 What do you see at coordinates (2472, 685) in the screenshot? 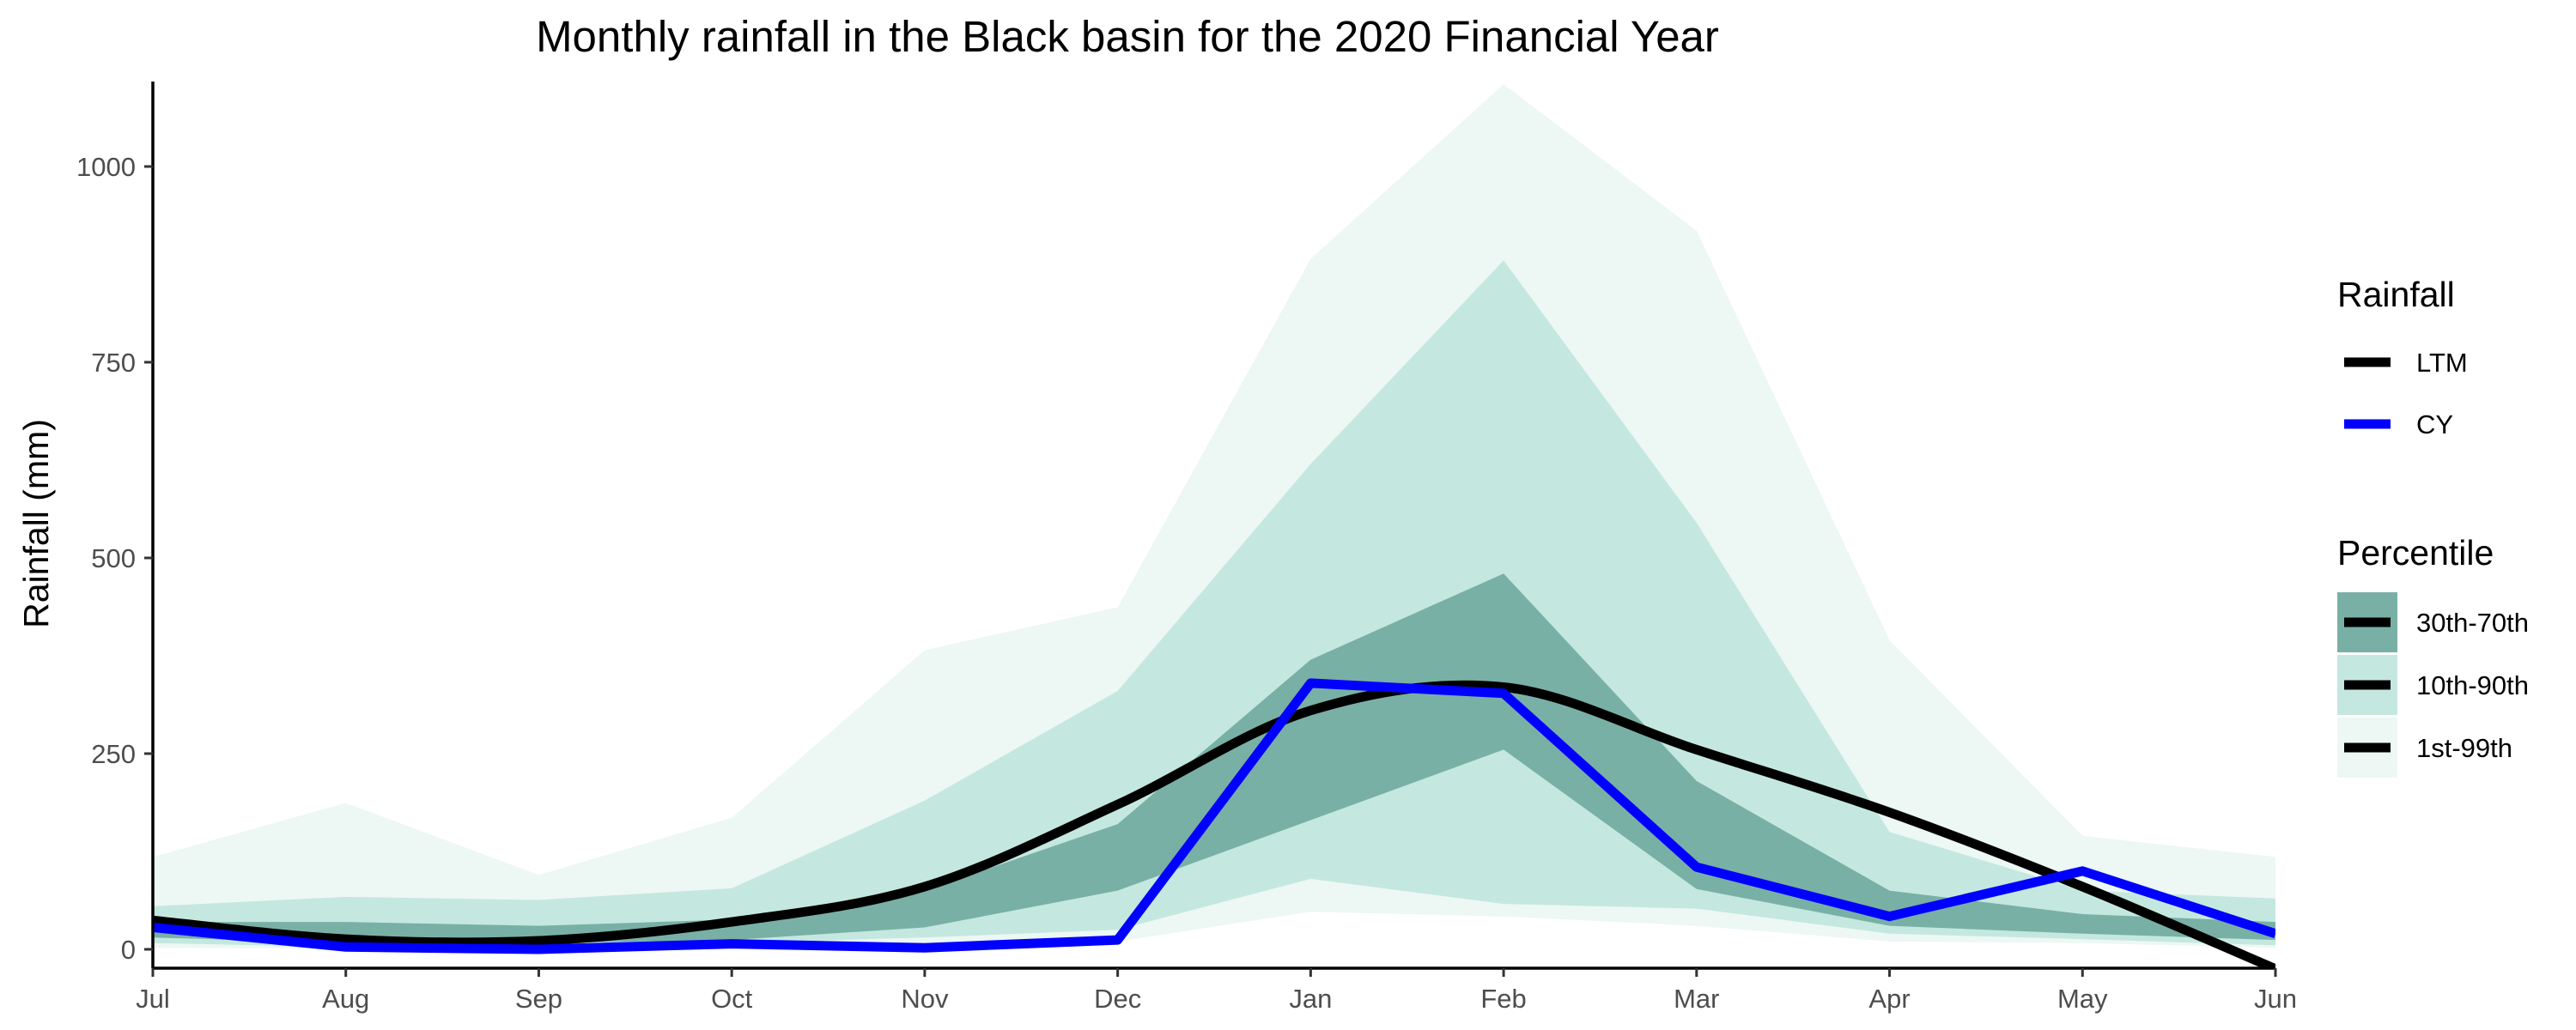
I see `legend-label-10th-90th: 10th-90th` at bounding box center [2472, 685].